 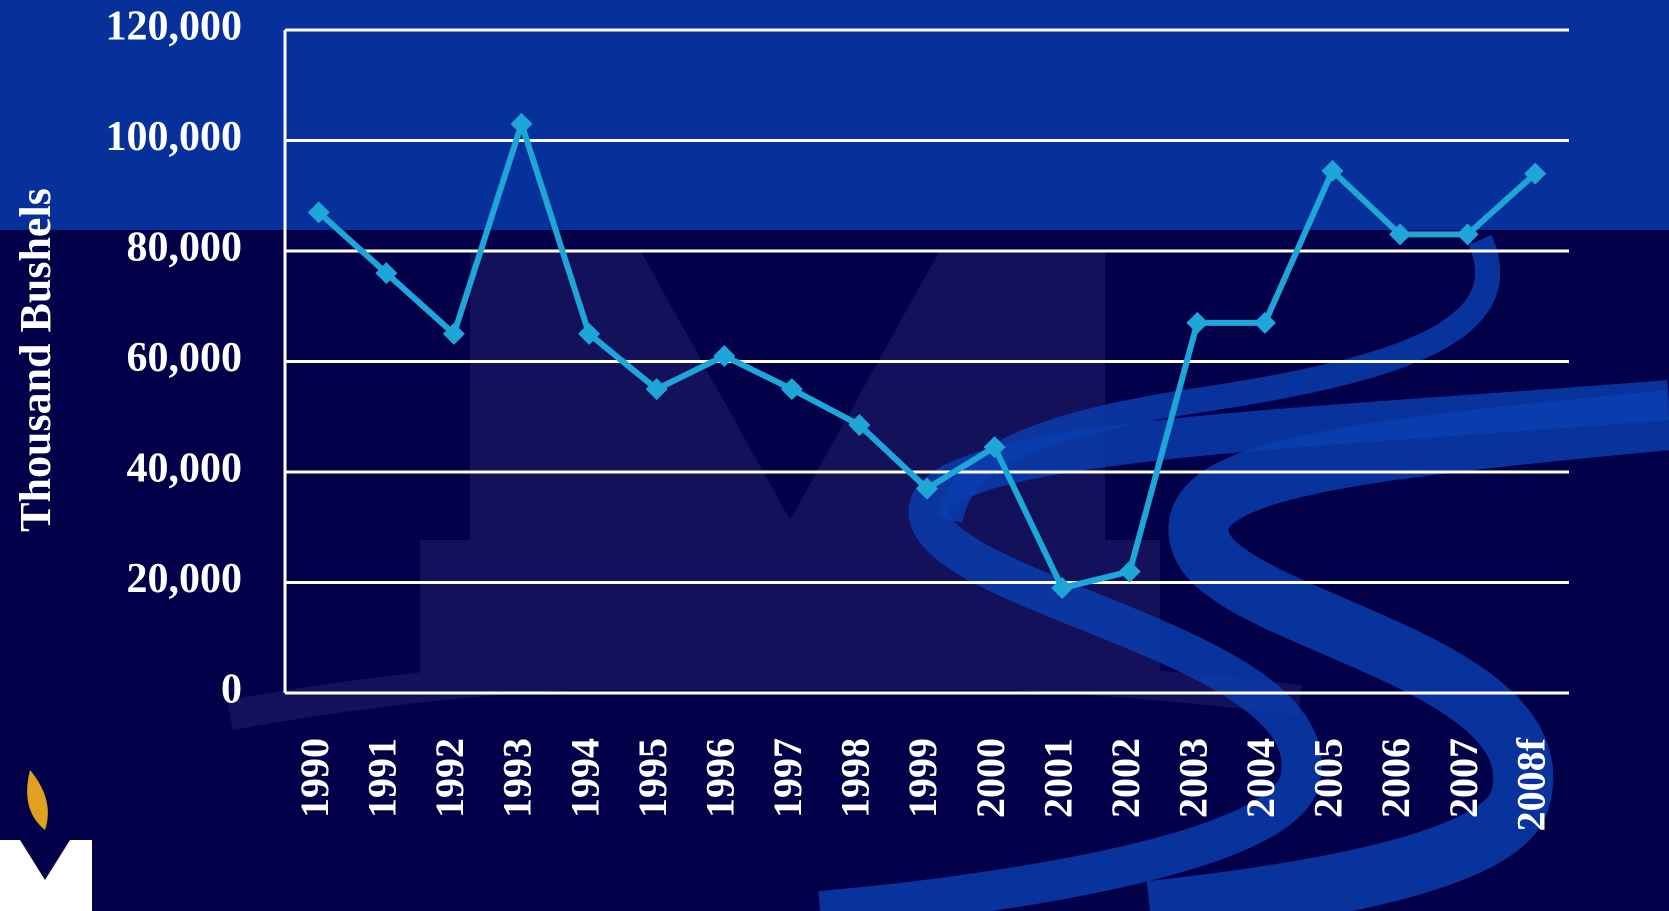 I want to click on y-axis-title: Thousand Bushels, so click(x=35, y=360).